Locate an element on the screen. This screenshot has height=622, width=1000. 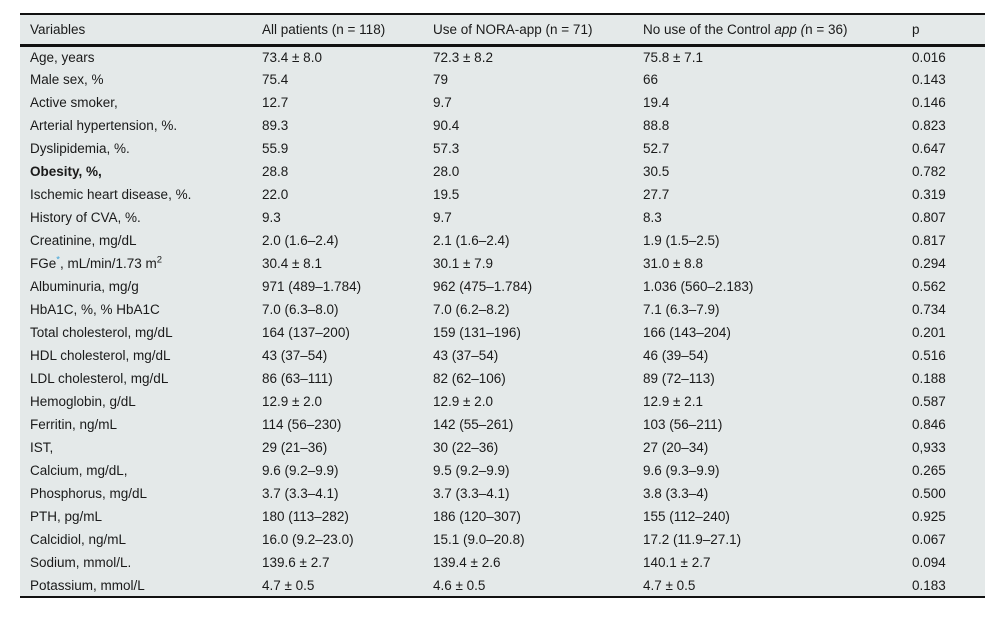
p-value-cell: 0.294 is located at coordinates (929, 263).